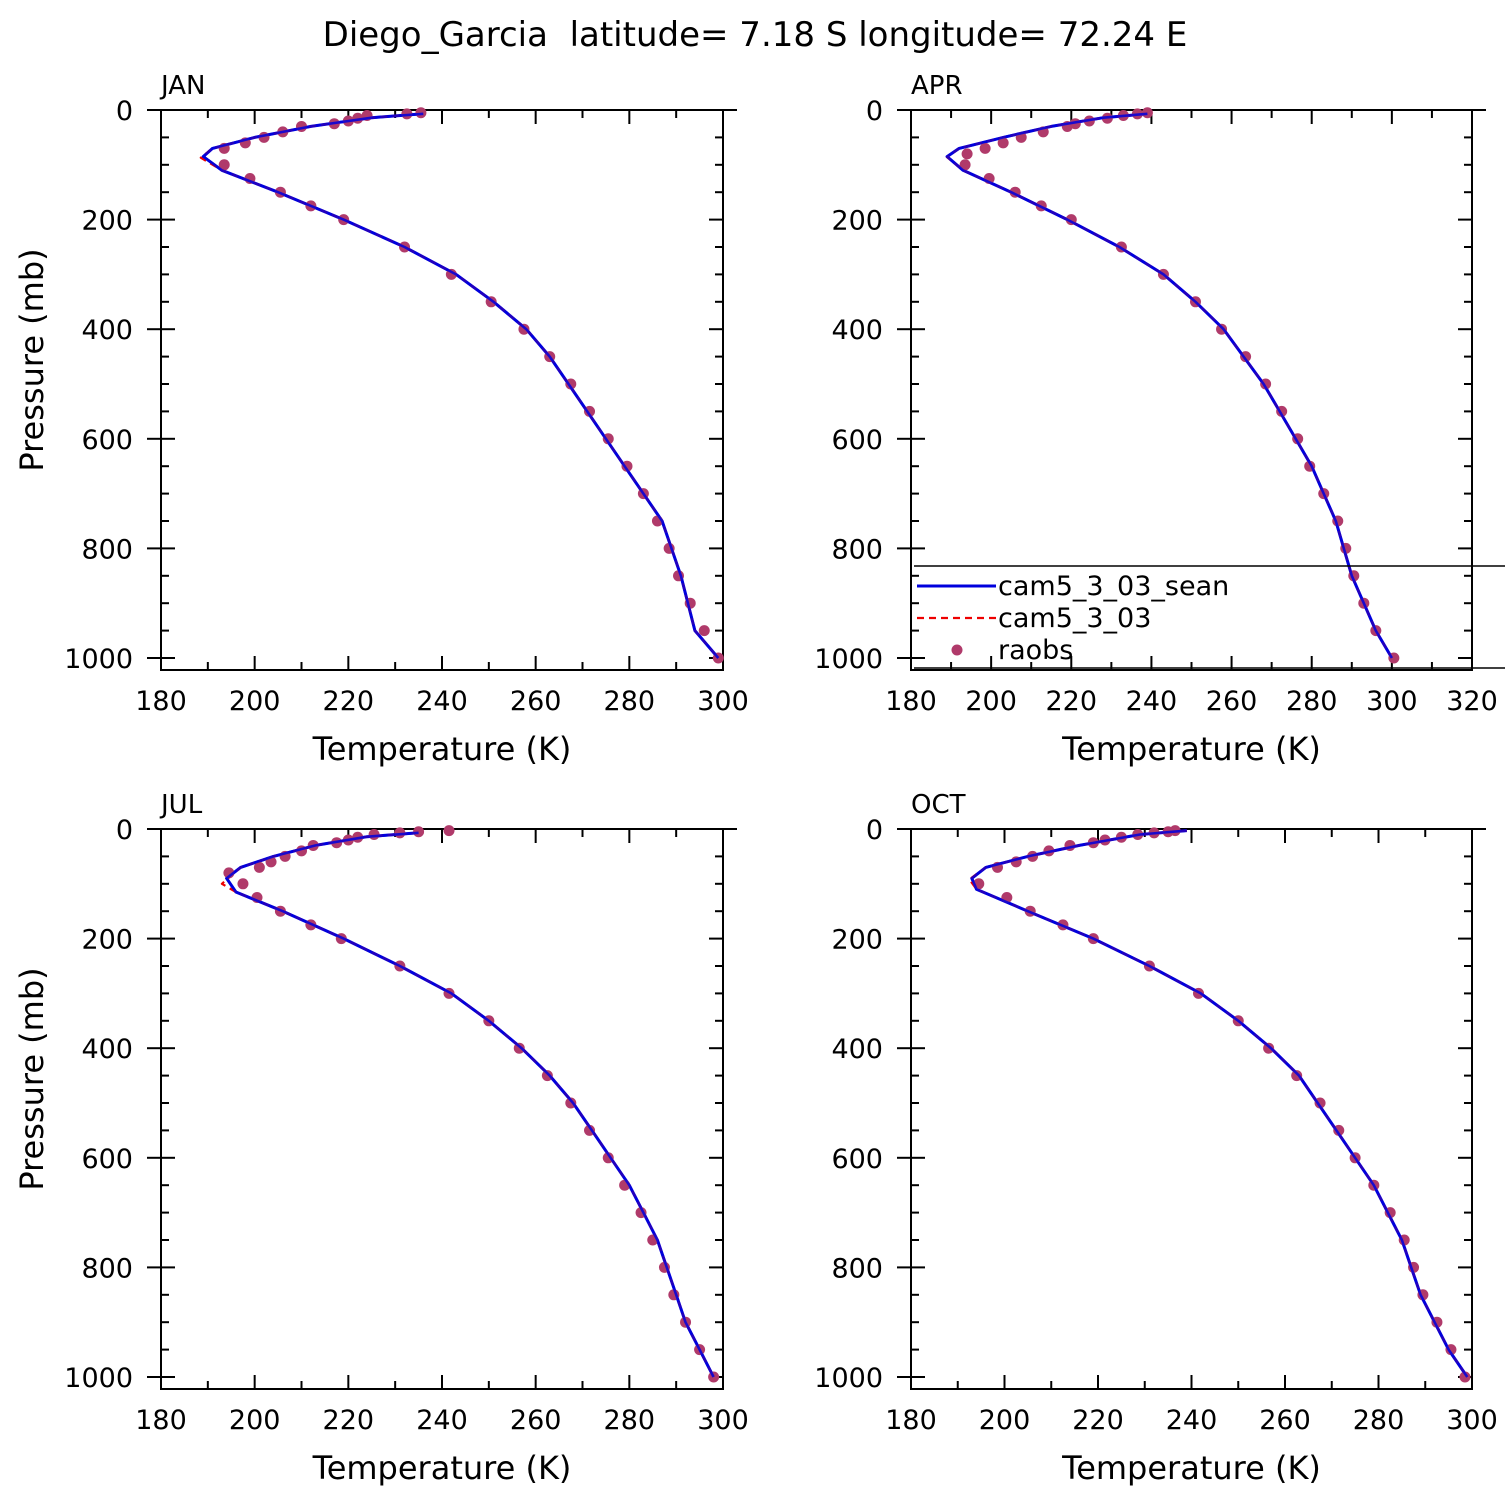  I want to click on panel-label: APR, so click(937, 86).